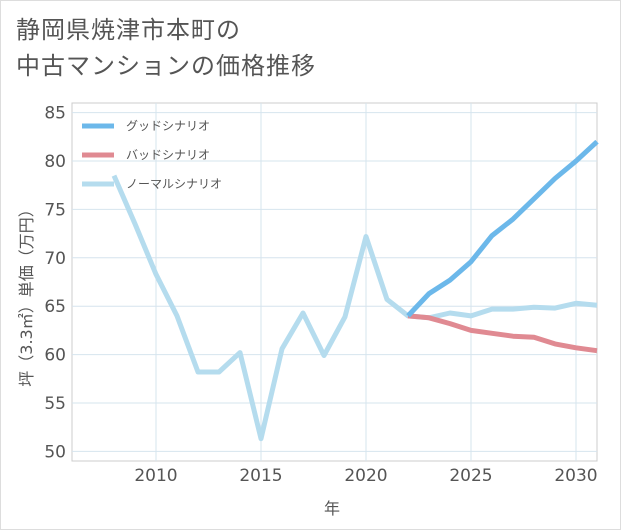  What do you see at coordinates (260, 476) in the screenshot?
I see `x-tick-label: 2015` at bounding box center [260, 476].